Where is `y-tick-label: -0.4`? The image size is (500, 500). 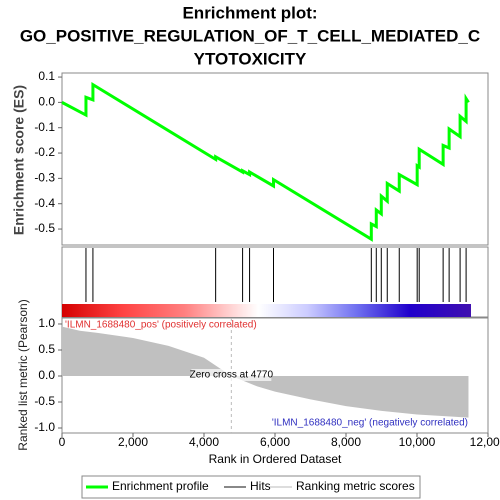
y-tick-label: -0.4 is located at coordinates (44, 203).